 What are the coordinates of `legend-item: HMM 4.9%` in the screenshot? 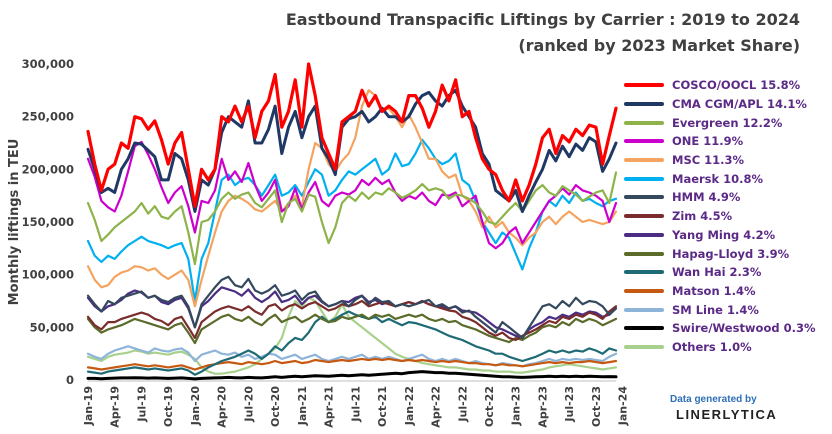 It's located at (724, 197).